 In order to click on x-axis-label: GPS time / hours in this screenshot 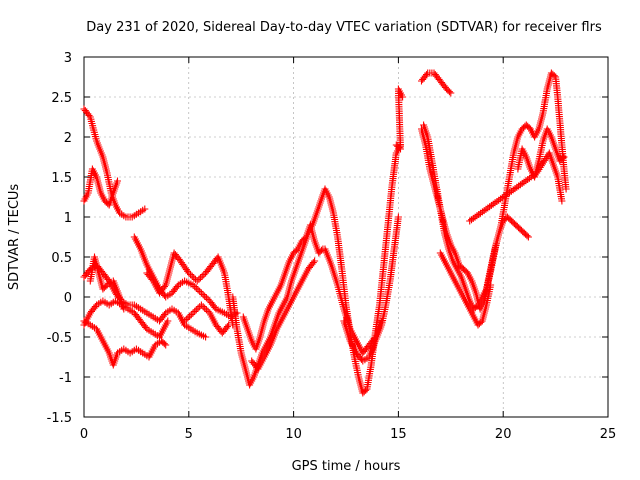, I will do `click(346, 466)`.